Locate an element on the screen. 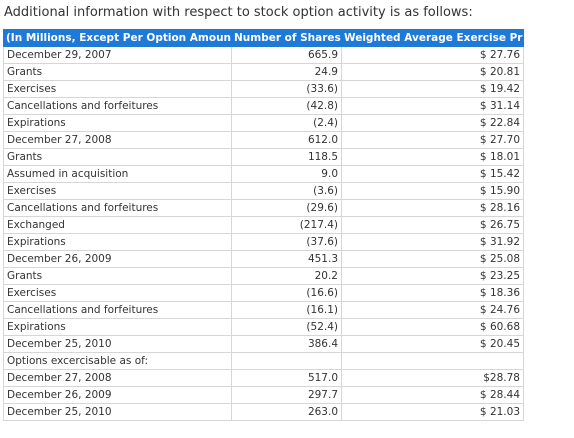 The width and height of the screenshot is (574, 438). table-row: Expirations (2.4) $ 22.84 is located at coordinates (263, 123).